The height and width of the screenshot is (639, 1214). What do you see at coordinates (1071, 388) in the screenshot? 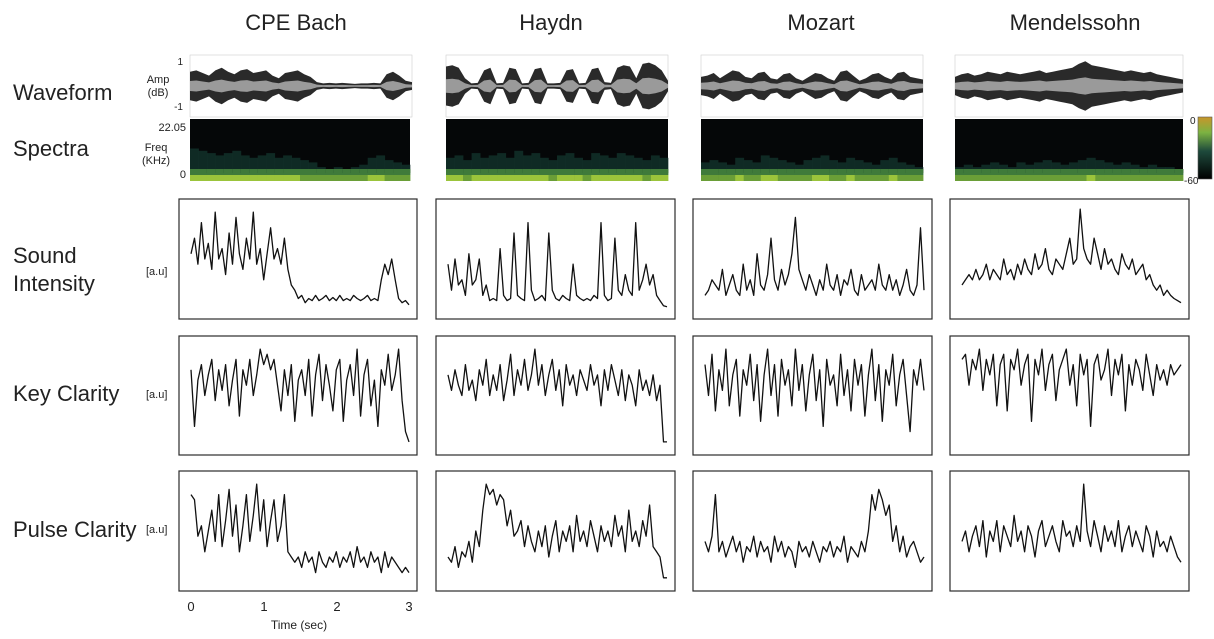
I see `key-clarity-line-mendelssohn` at bounding box center [1071, 388].